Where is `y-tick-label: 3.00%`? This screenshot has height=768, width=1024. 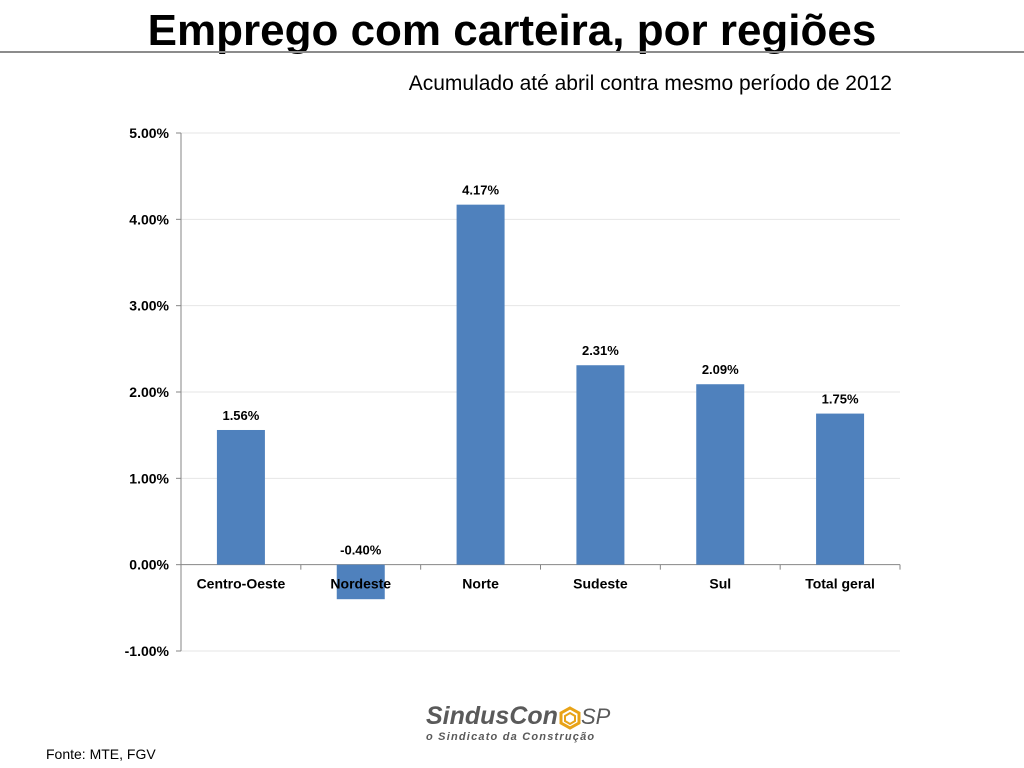
y-tick-label: 3.00% is located at coordinates (149, 306).